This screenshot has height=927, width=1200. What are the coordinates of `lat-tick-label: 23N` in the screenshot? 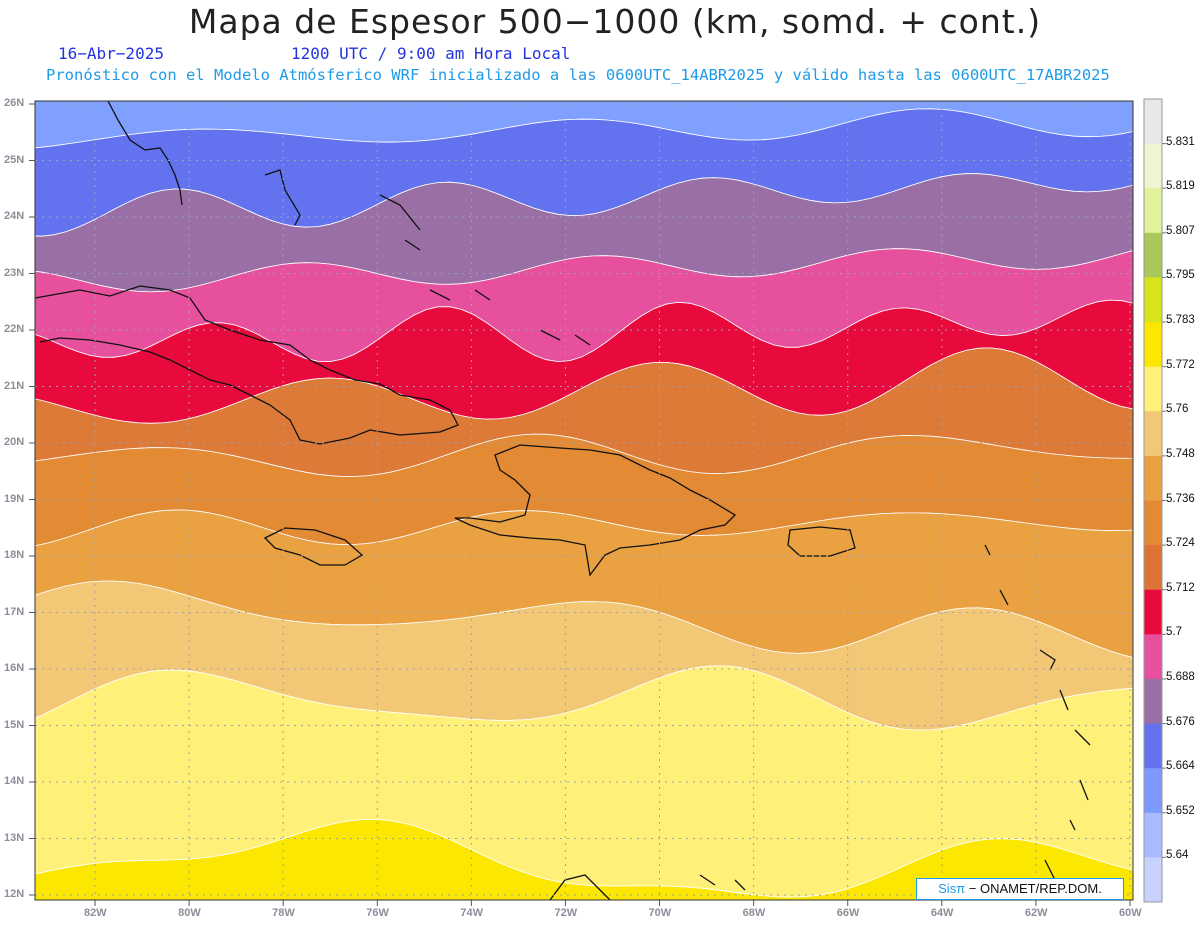 It's located at (14, 272).